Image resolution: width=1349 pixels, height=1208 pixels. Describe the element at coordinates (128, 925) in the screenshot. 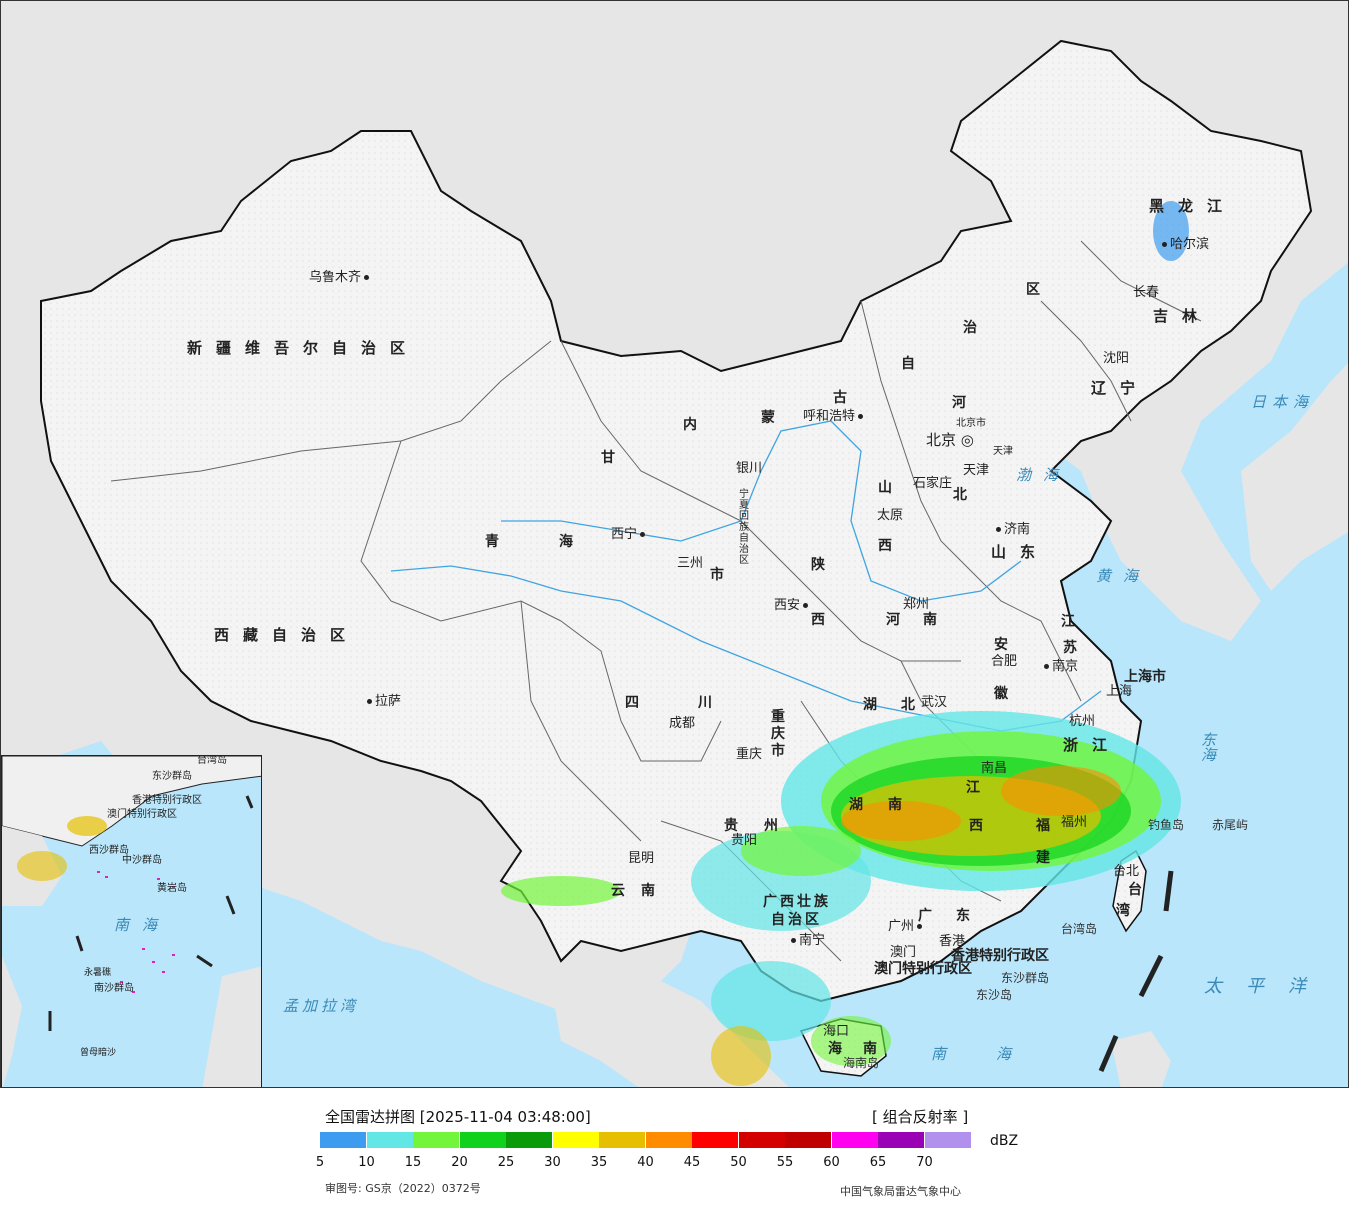

I see `inset-nanhai-a: 南` at that location.